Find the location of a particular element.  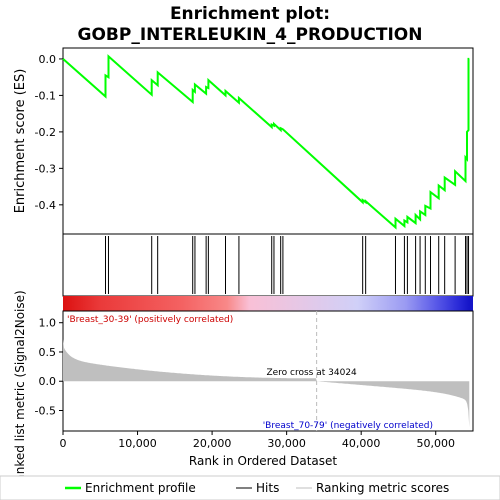

metric-y-axis-label: Ranked list metric (Signal2Noise) is located at coordinates (20, 389).